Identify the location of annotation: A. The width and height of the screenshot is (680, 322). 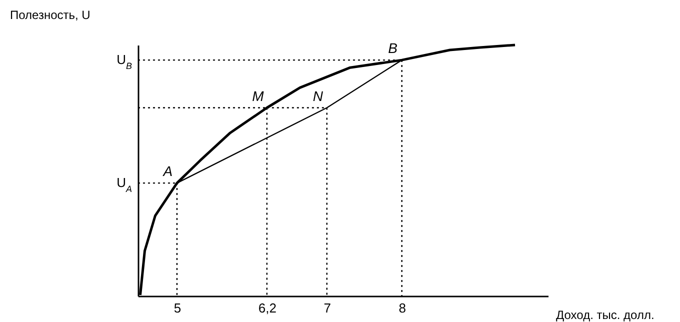
(167, 171).